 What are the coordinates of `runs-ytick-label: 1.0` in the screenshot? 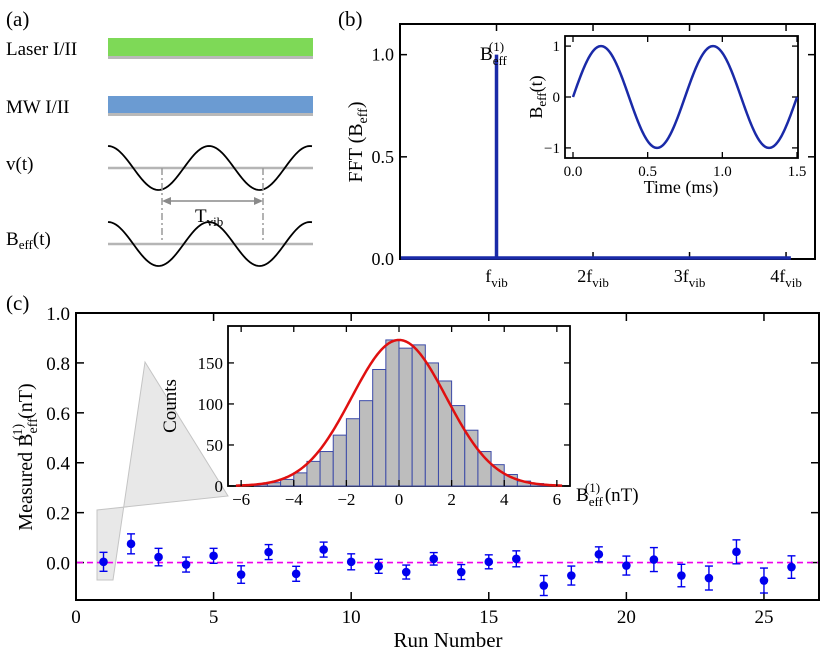 It's located at (58, 314).